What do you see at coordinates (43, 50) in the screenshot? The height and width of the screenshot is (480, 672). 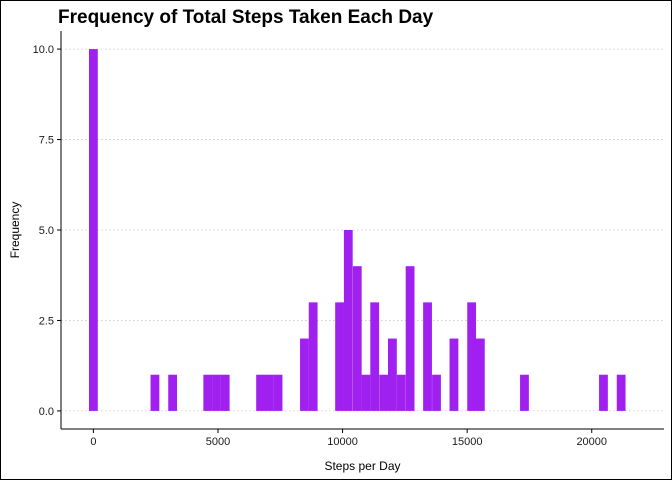 I see `y-tick-label: 10.0` at bounding box center [43, 50].